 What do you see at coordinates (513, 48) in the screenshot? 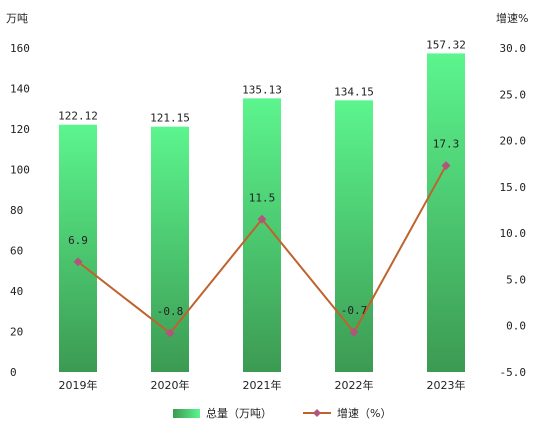
I see `right-tick-label: 30.0` at bounding box center [513, 48].